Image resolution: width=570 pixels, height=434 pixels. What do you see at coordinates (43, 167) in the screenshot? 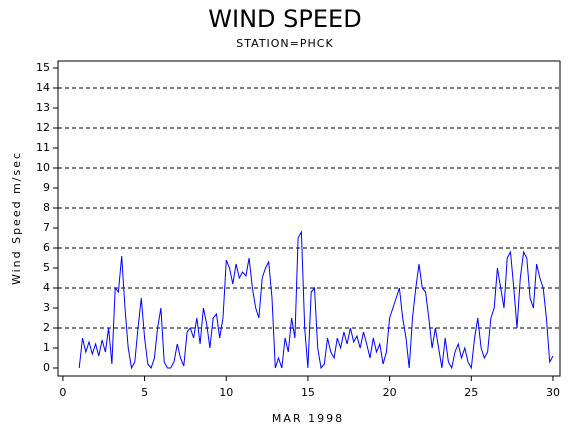
I see `y-tick-label: 10` at bounding box center [43, 167].